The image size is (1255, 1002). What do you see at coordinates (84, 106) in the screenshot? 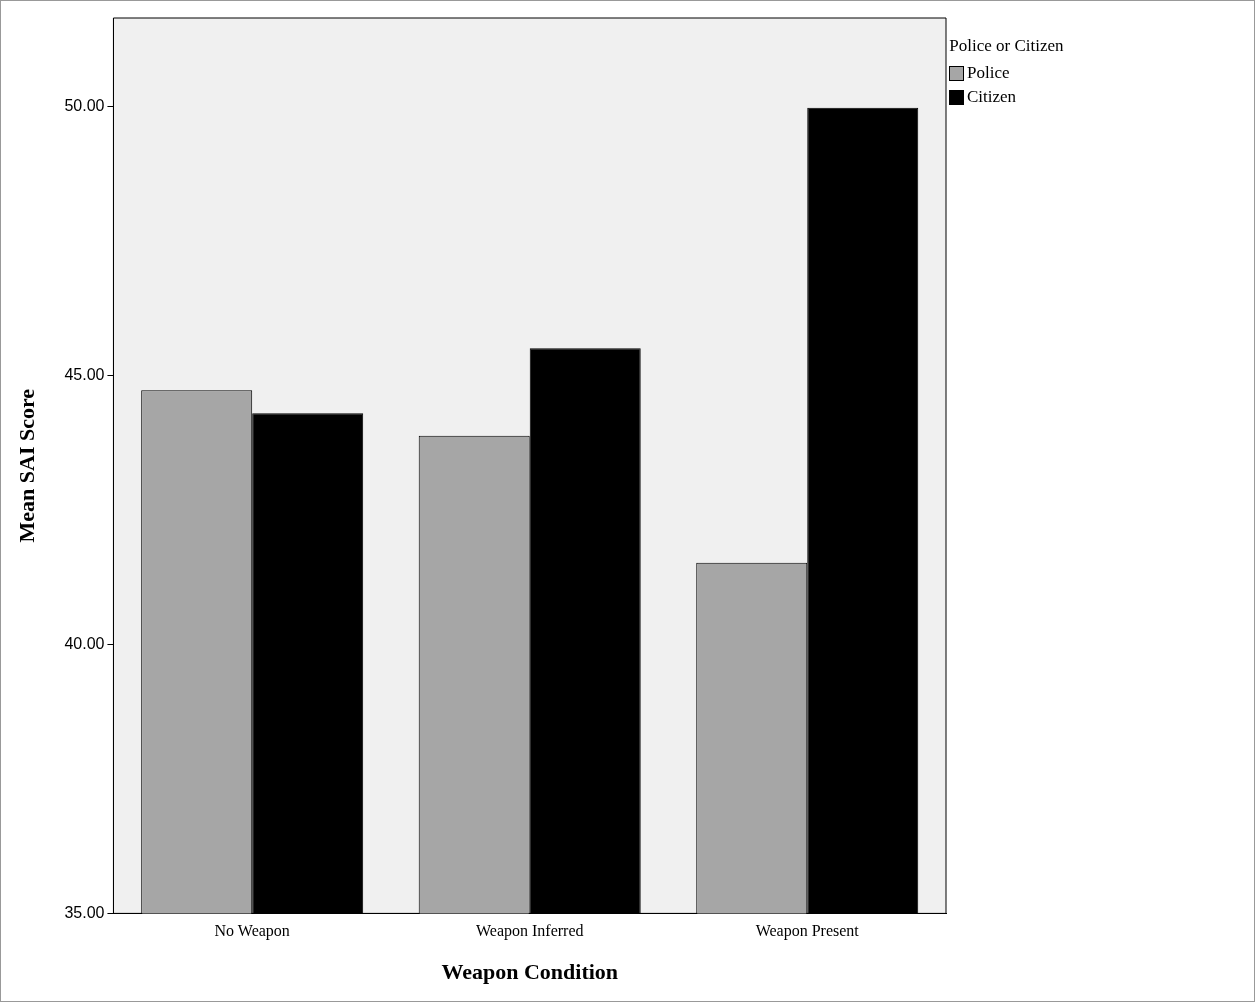
I see `y-tick-label: 50.00` at bounding box center [84, 106].